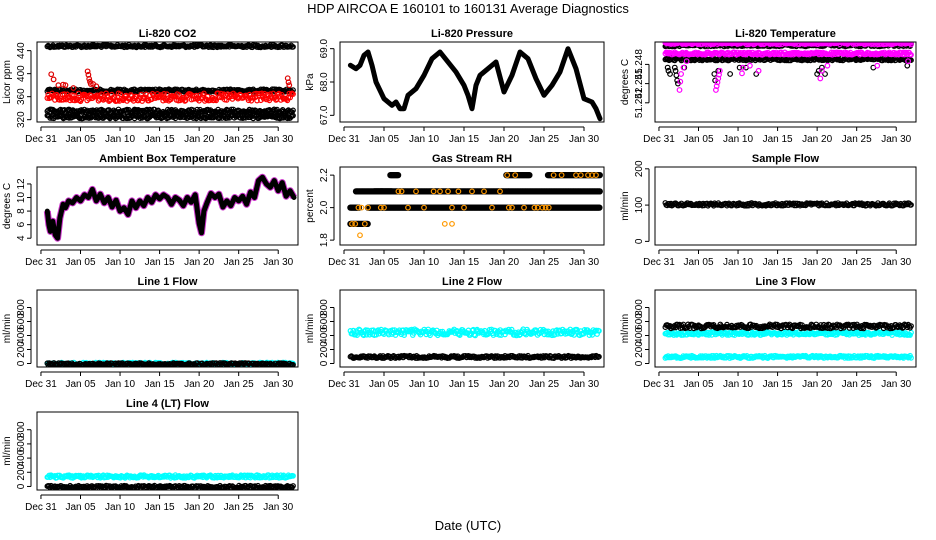 The height and width of the screenshot is (540, 936). What do you see at coordinates (21, 224) in the screenshot?
I see `y-tick-label: 6` at bounding box center [21, 224].